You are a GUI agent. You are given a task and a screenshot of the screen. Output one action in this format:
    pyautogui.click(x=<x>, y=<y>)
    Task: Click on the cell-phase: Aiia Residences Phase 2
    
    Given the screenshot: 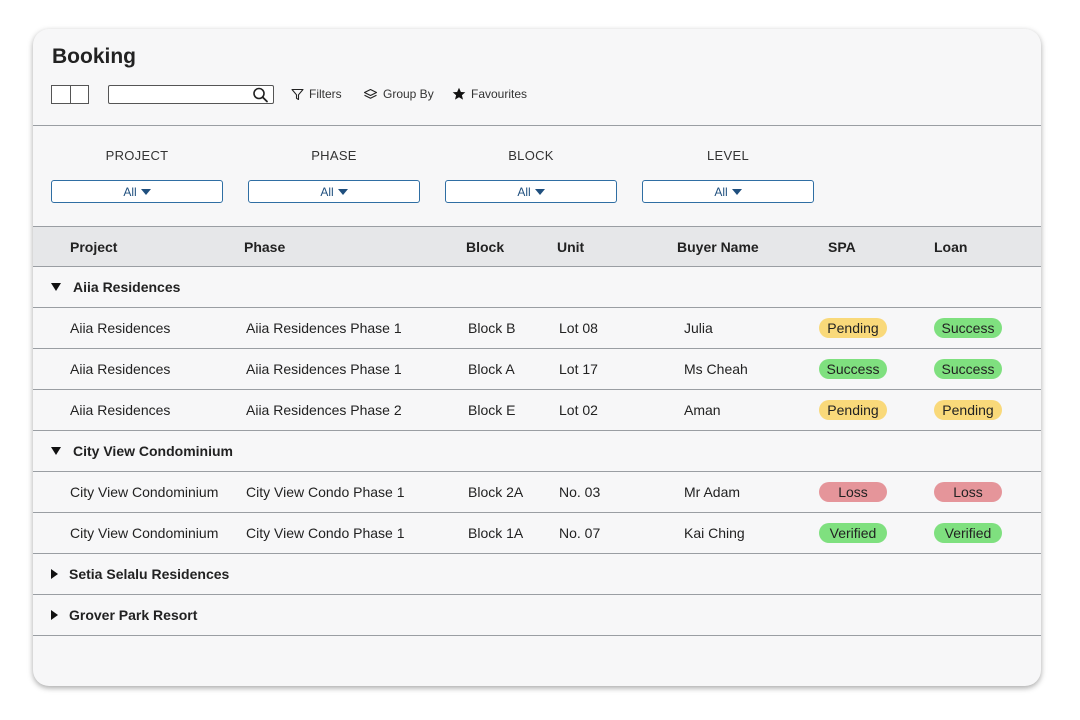 What is the action you would take?
    pyautogui.click(x=324, y=410)
    